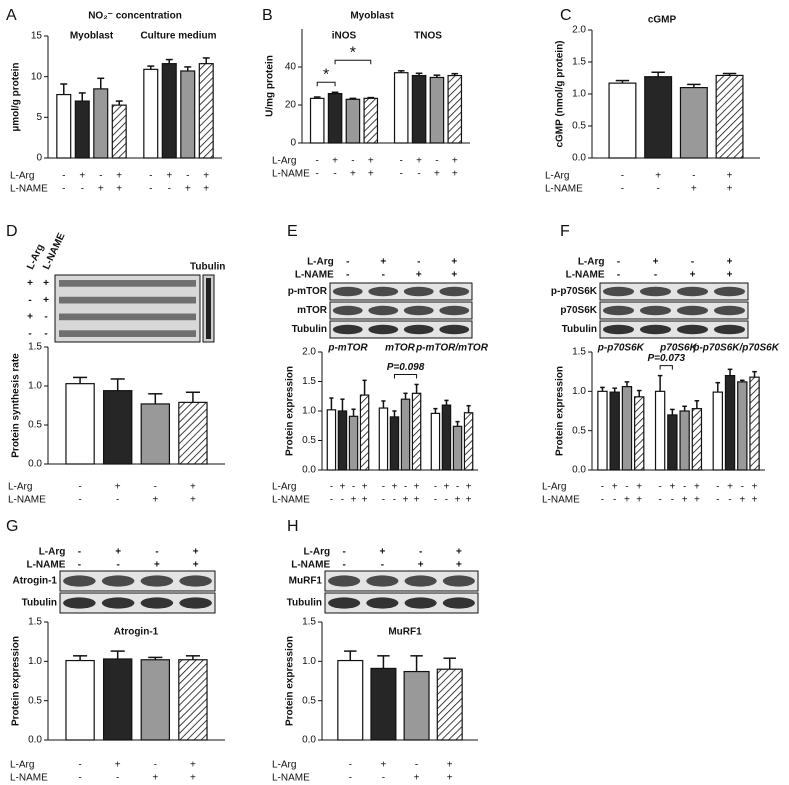  What do you see at coordinates (270, 86) in the screenshot?
I see `y-axis-label: U/mg protein` at bounding box center [270, 86].